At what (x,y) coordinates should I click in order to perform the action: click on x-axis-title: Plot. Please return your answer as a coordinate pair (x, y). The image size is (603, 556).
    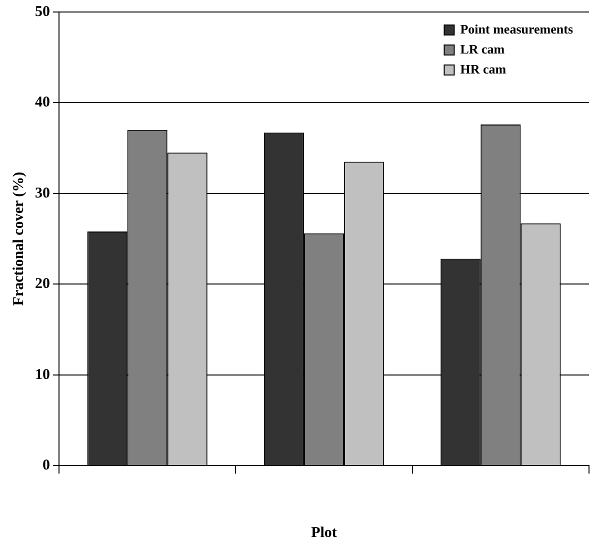
    Looking at the image, I should click on (324, 532).